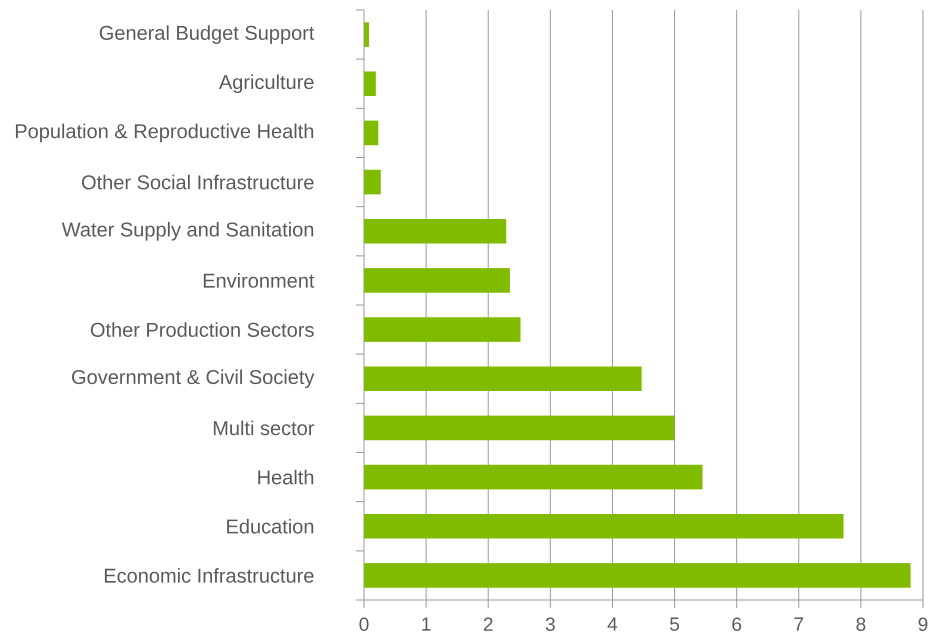  Describe the element at coordinates (799, 624) in the screenshot. I see `x-tick-label: 7` at that location.